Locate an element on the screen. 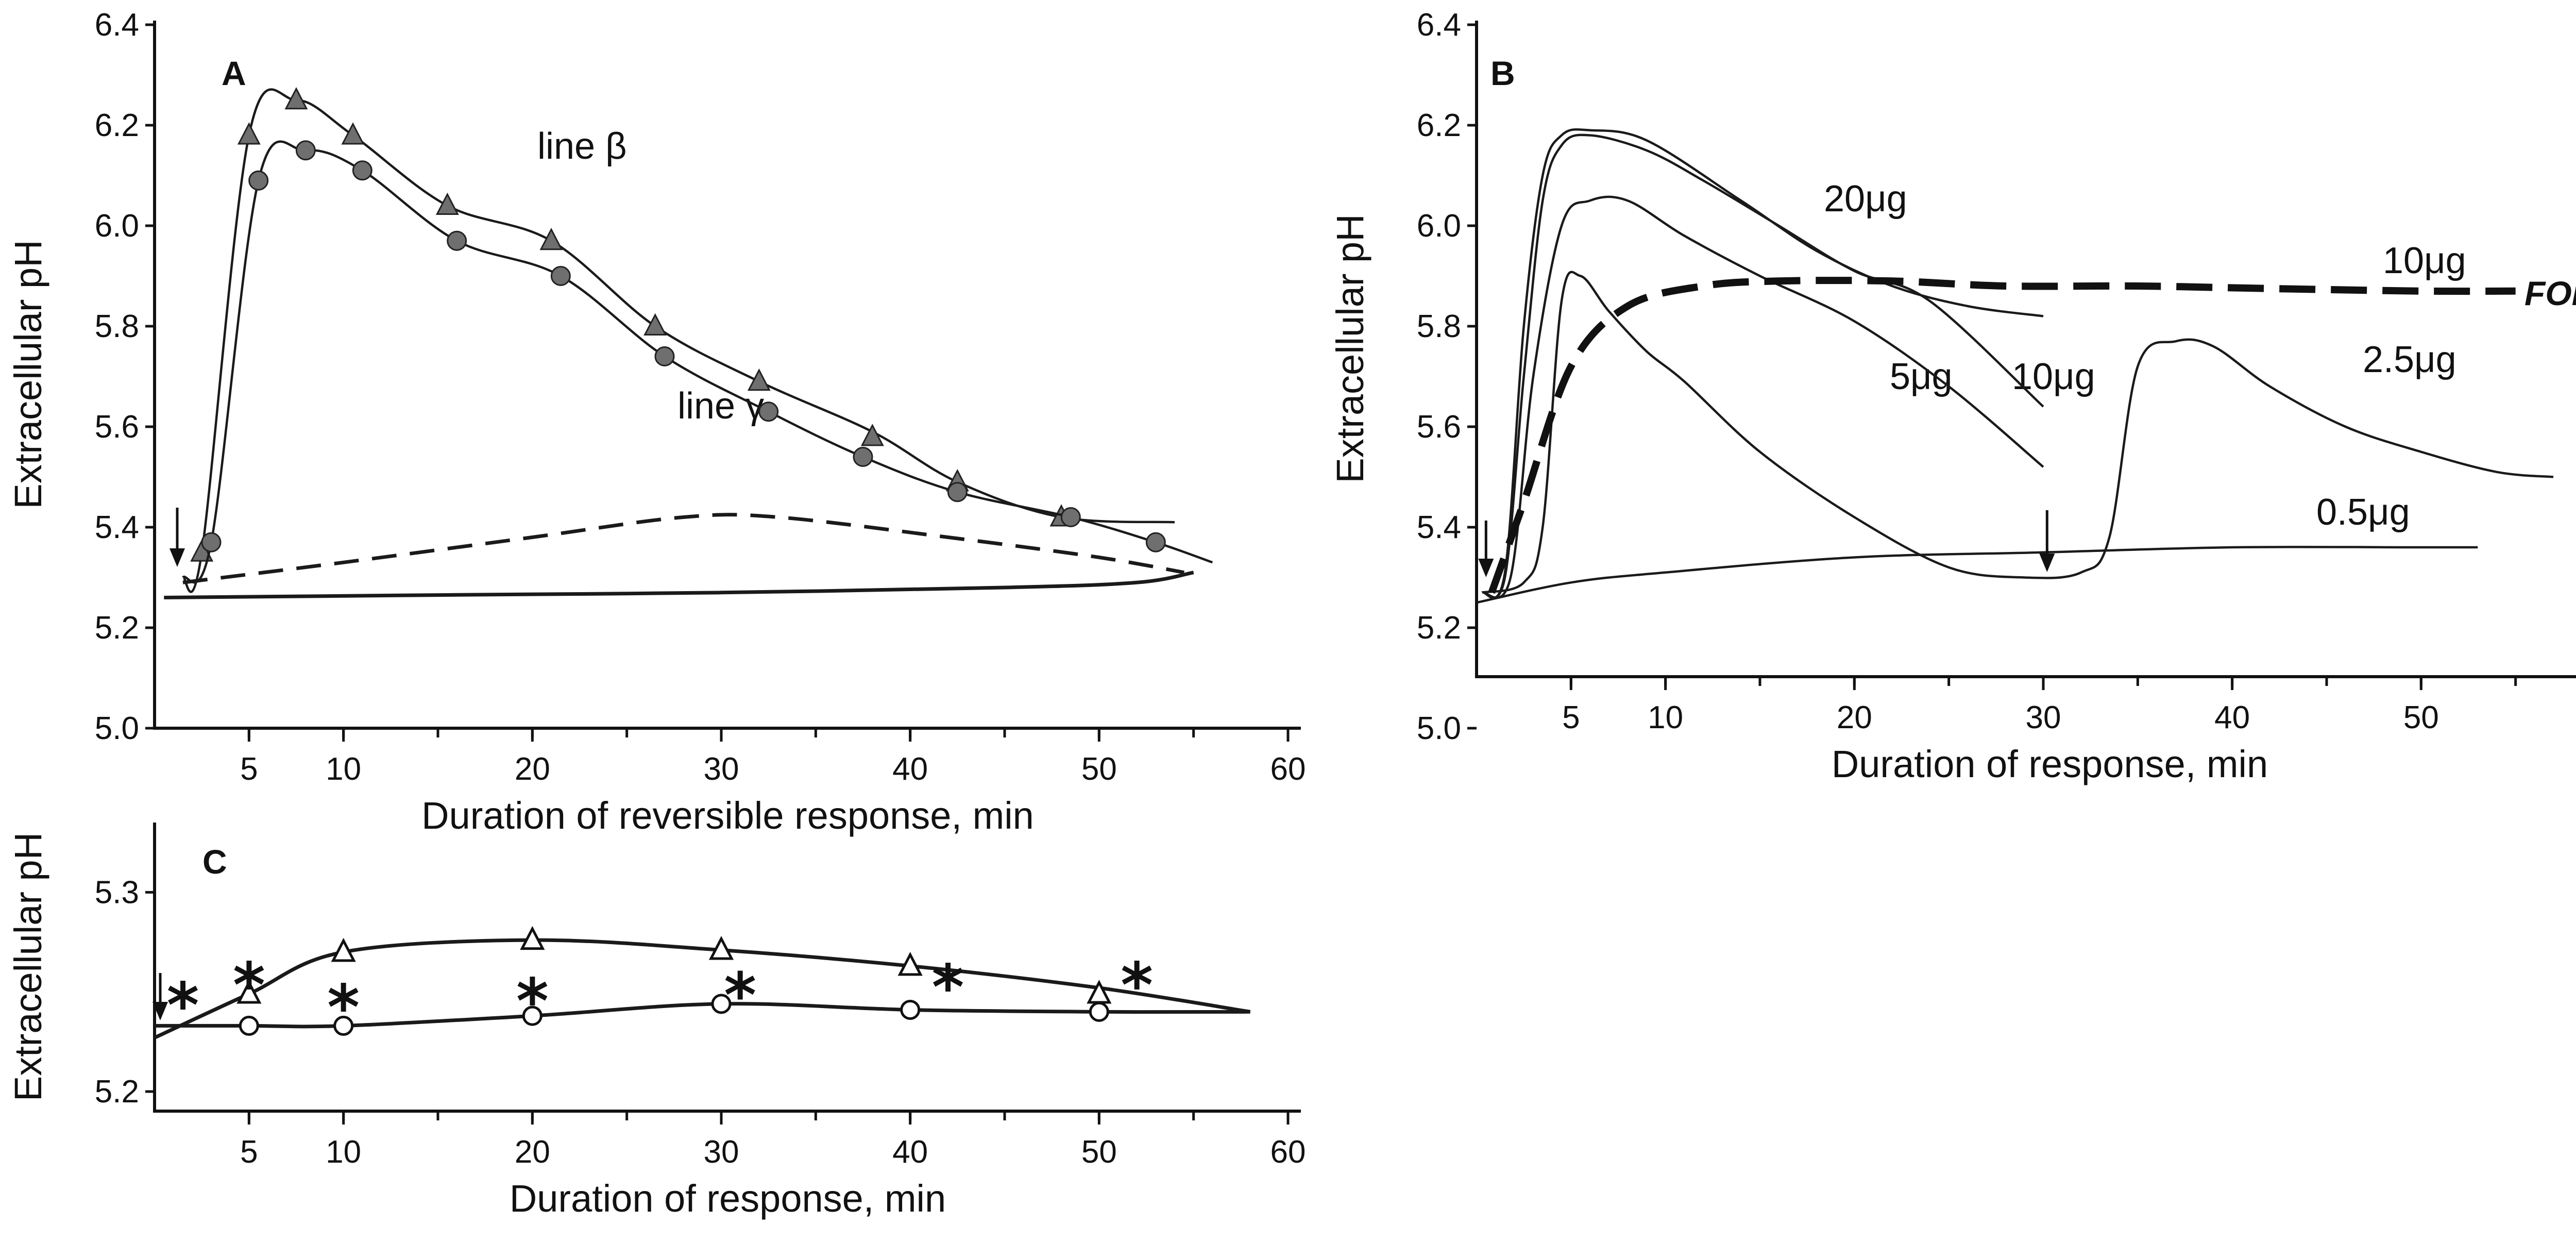 The height and width of the screenshot is (1258, 2576). panel-a-y-axis-title: Extracellular pH is located at coordinates (28, 374).